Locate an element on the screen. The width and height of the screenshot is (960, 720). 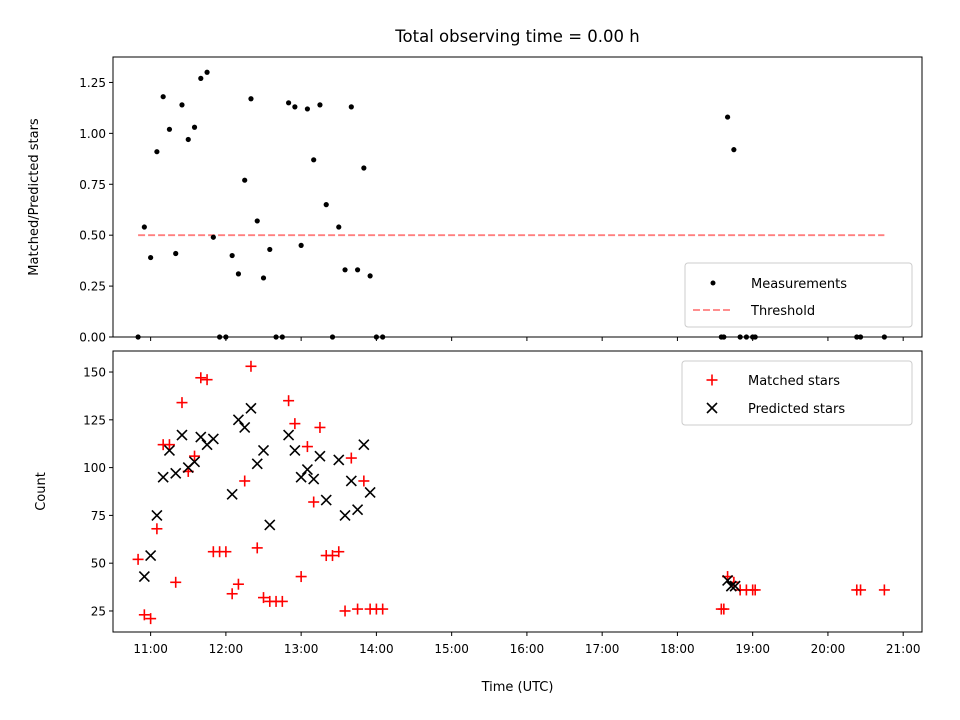
legend-predicted-marker is located at coordinates (712, 408).